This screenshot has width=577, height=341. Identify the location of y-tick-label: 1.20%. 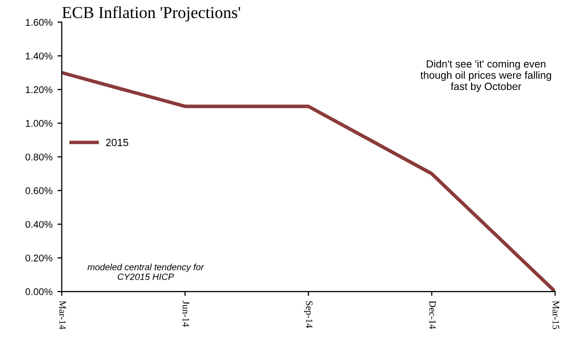
(39, 90).